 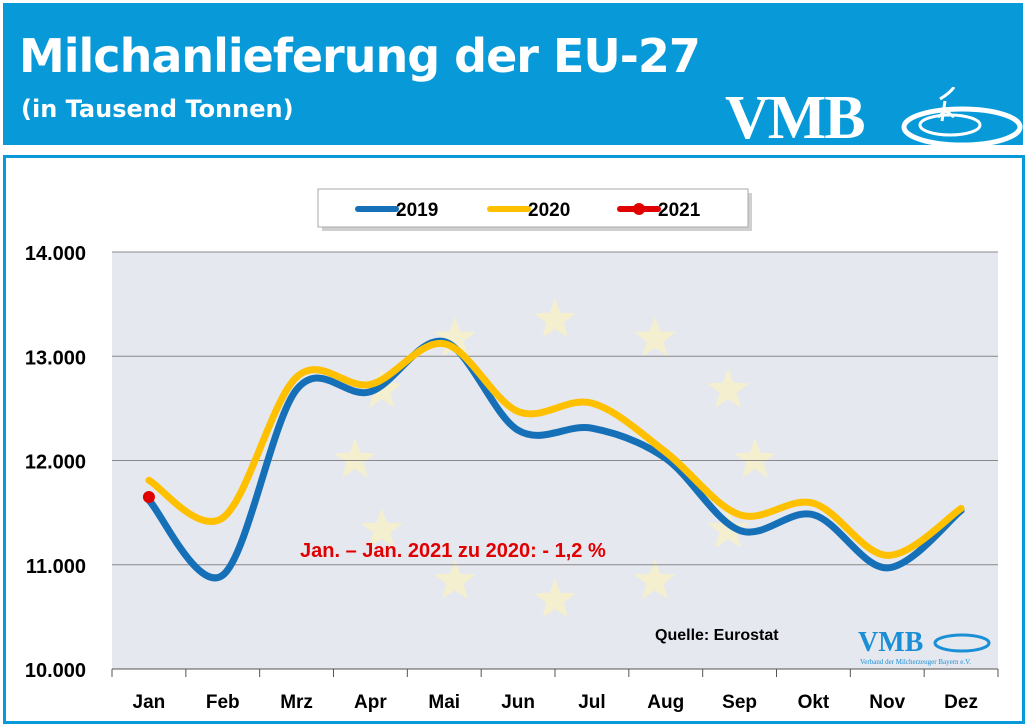 What do you see at coordinates (962, 643) in the screenshot?
I see `vmb-small-swirl-icon` at bounding box center [962, 643].